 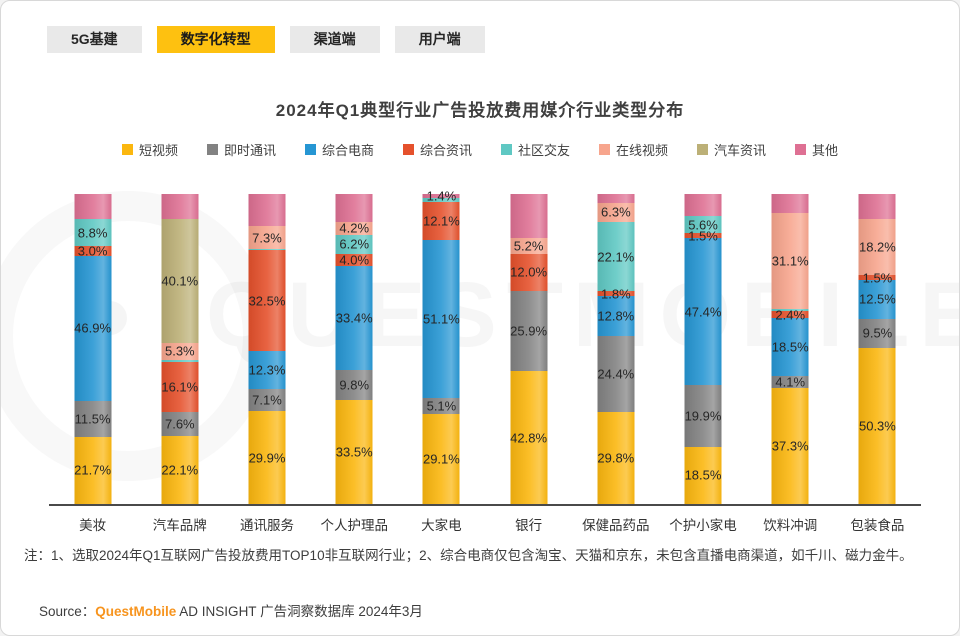 What do you see at coordinates (441, 221) in the screenshot?
I see `segment-value-label: 12.1%` at bounding box center [441, 221].